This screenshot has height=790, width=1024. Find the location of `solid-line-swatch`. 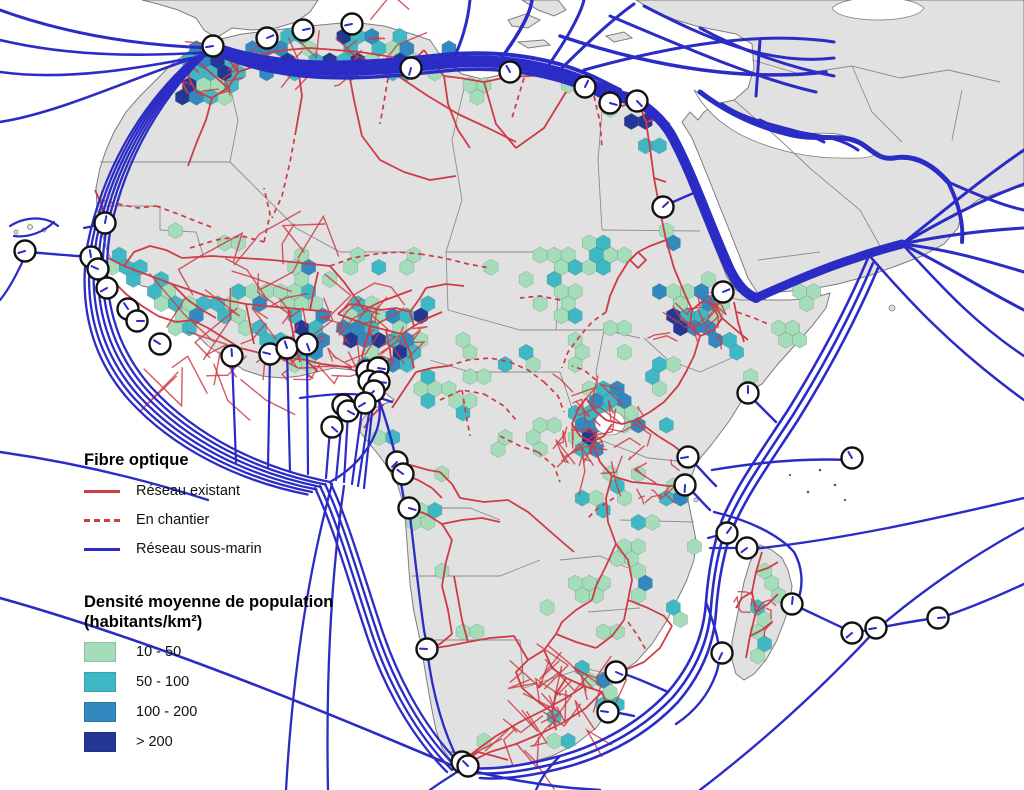

solid-line-swatch is located at coordinates (102, 491).